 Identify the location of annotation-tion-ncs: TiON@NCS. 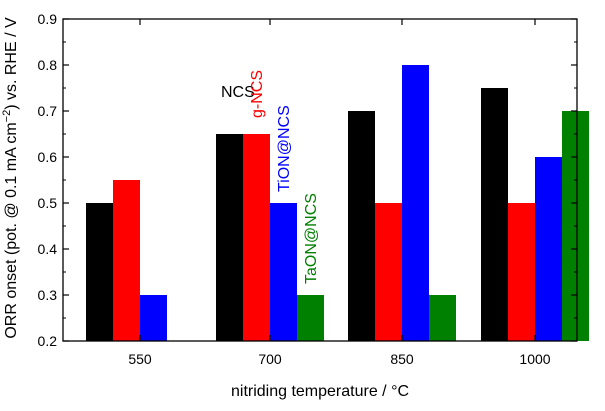
(284, 148).